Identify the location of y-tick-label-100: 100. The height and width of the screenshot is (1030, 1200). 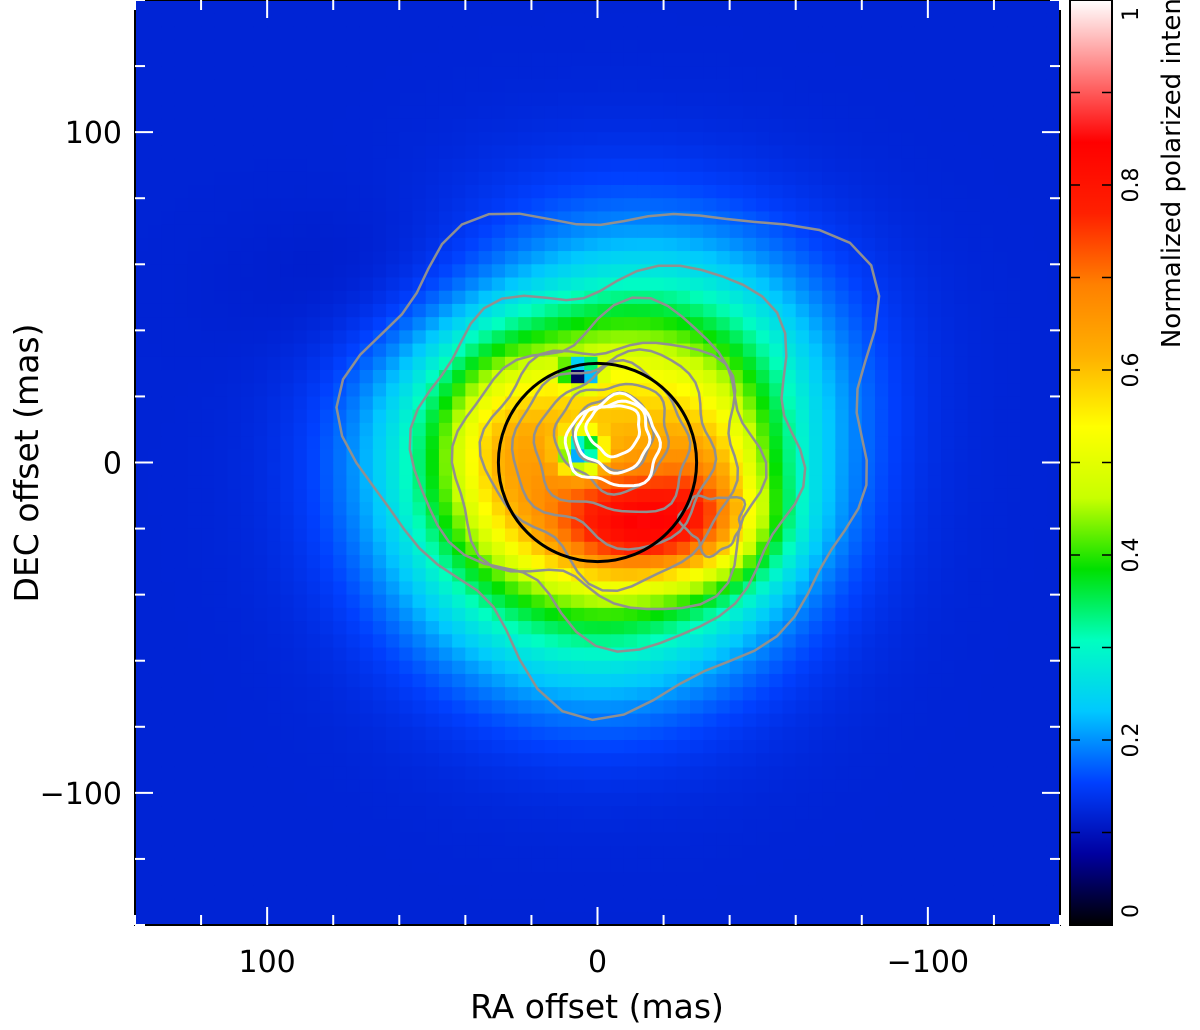
(93, 133).